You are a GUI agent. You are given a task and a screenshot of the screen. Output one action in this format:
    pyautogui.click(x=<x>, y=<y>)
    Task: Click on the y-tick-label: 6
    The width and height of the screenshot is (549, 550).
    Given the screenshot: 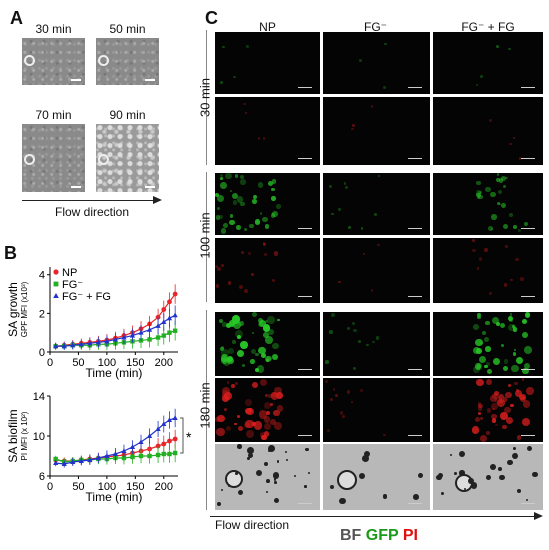 What is the action you would take?
    pyautogui.click(x=42, y=477)
    